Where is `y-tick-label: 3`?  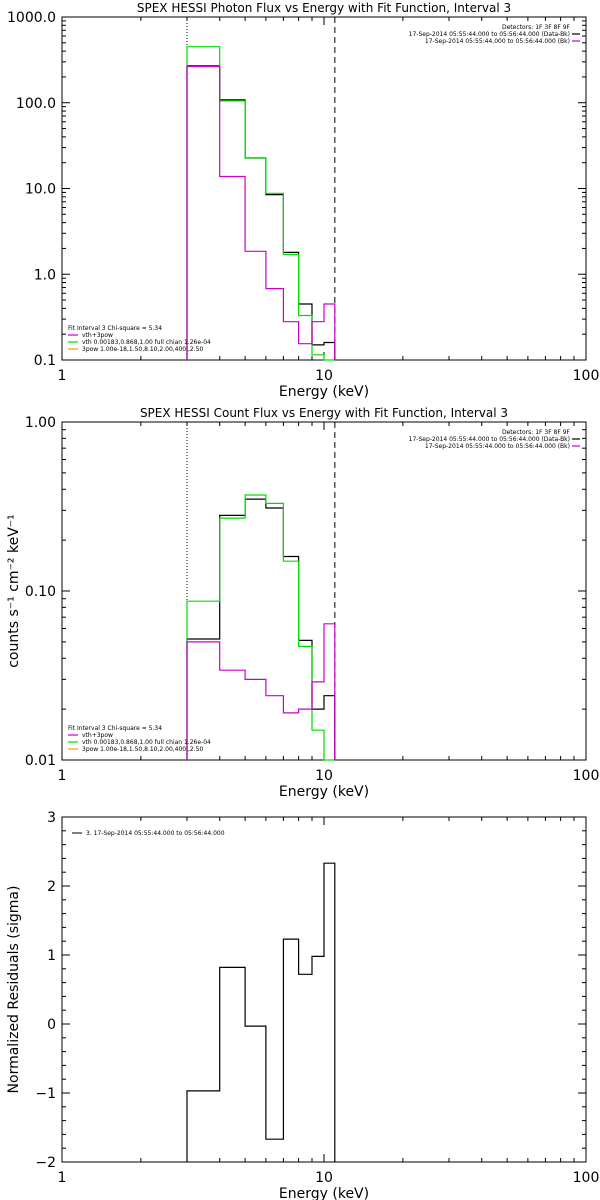 y-tick-label: 3 is located at coordinates (51, 818).